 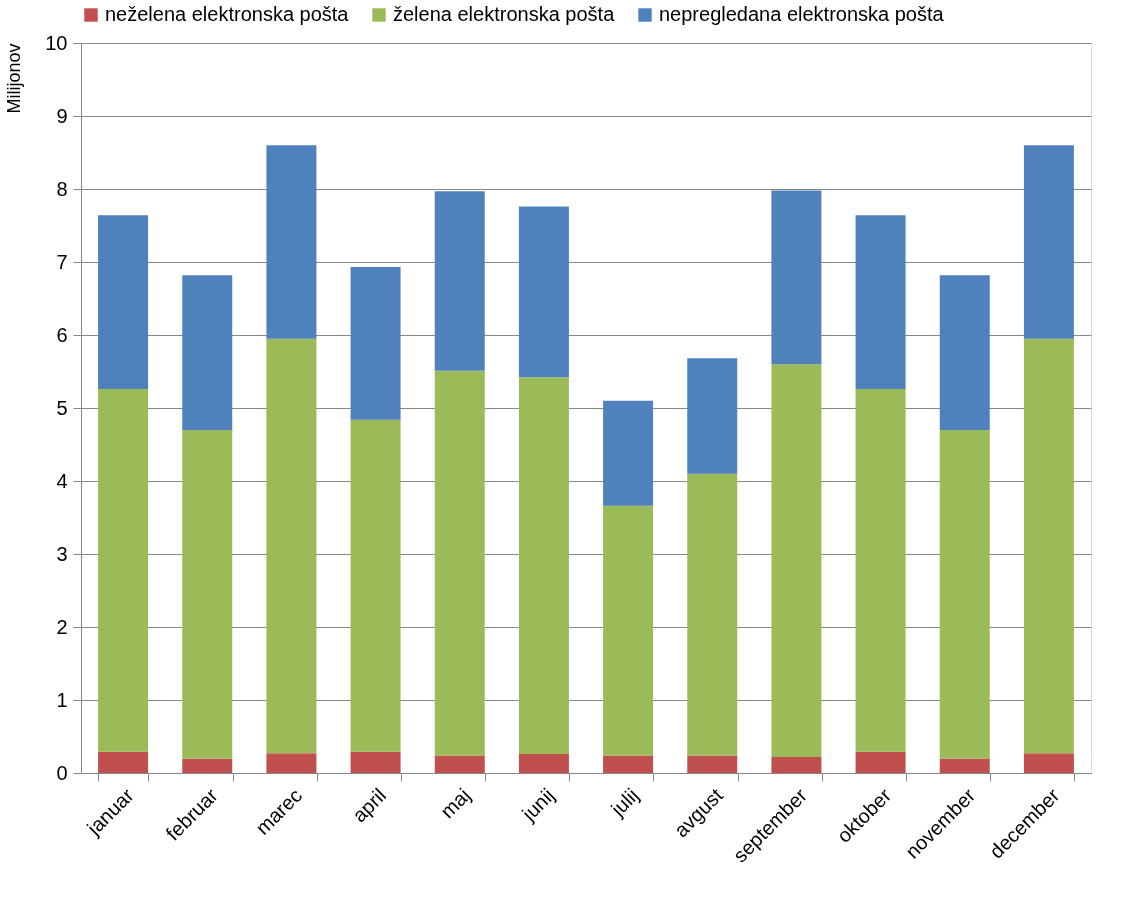 I want to click on y-tick-label: 2, so click(x=62, y=626).